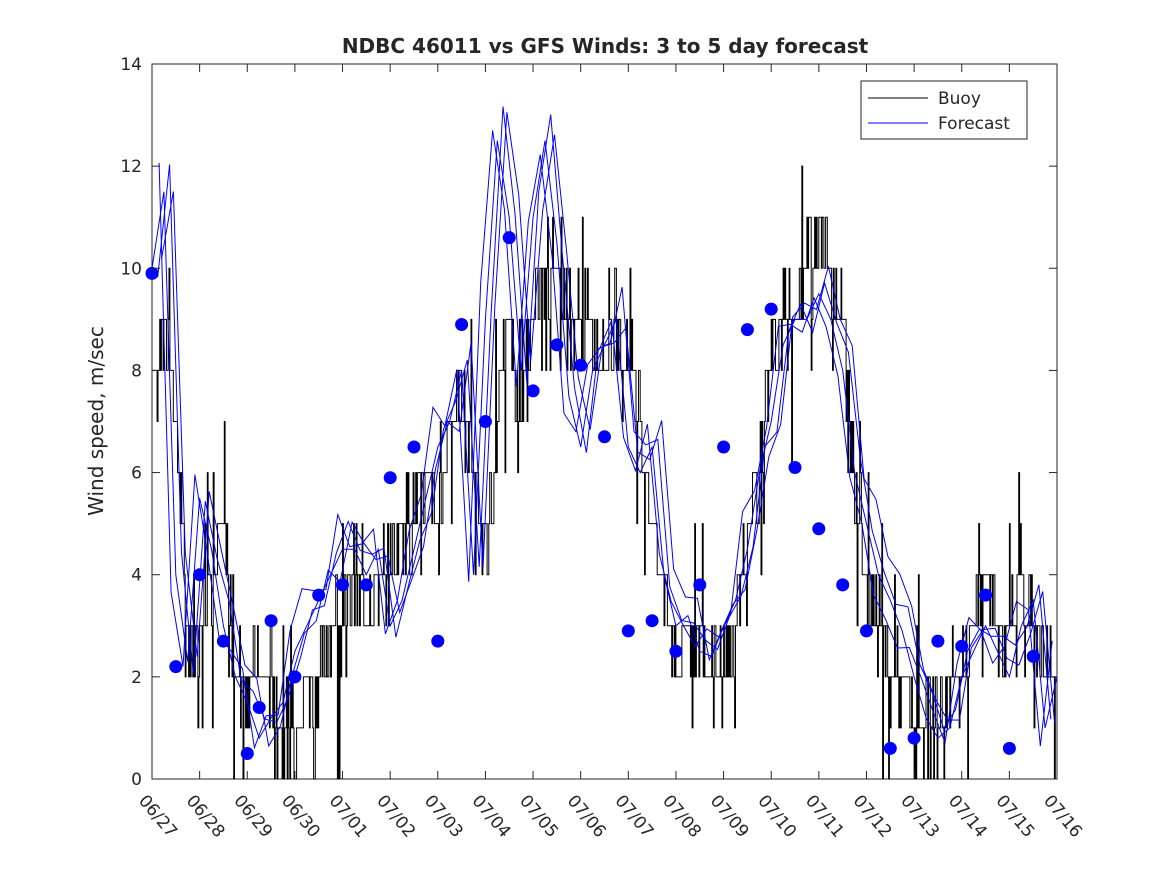 The image size is (1167, 875). I want to click on legend-box, so click(944, 110).